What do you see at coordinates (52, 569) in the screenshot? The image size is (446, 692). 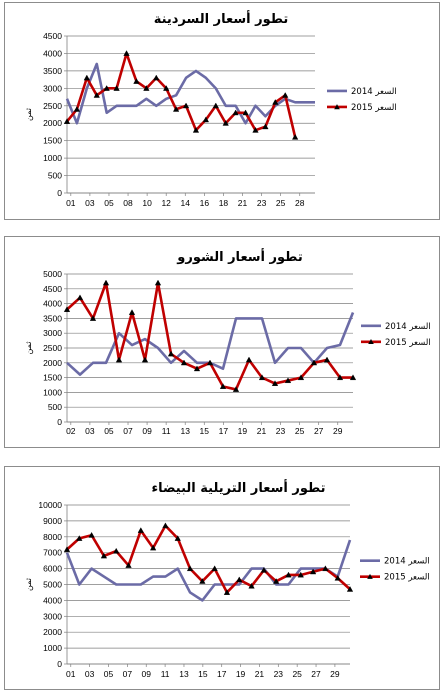 I see `y-tick-label: 6000` at bounding box center [52, 569].